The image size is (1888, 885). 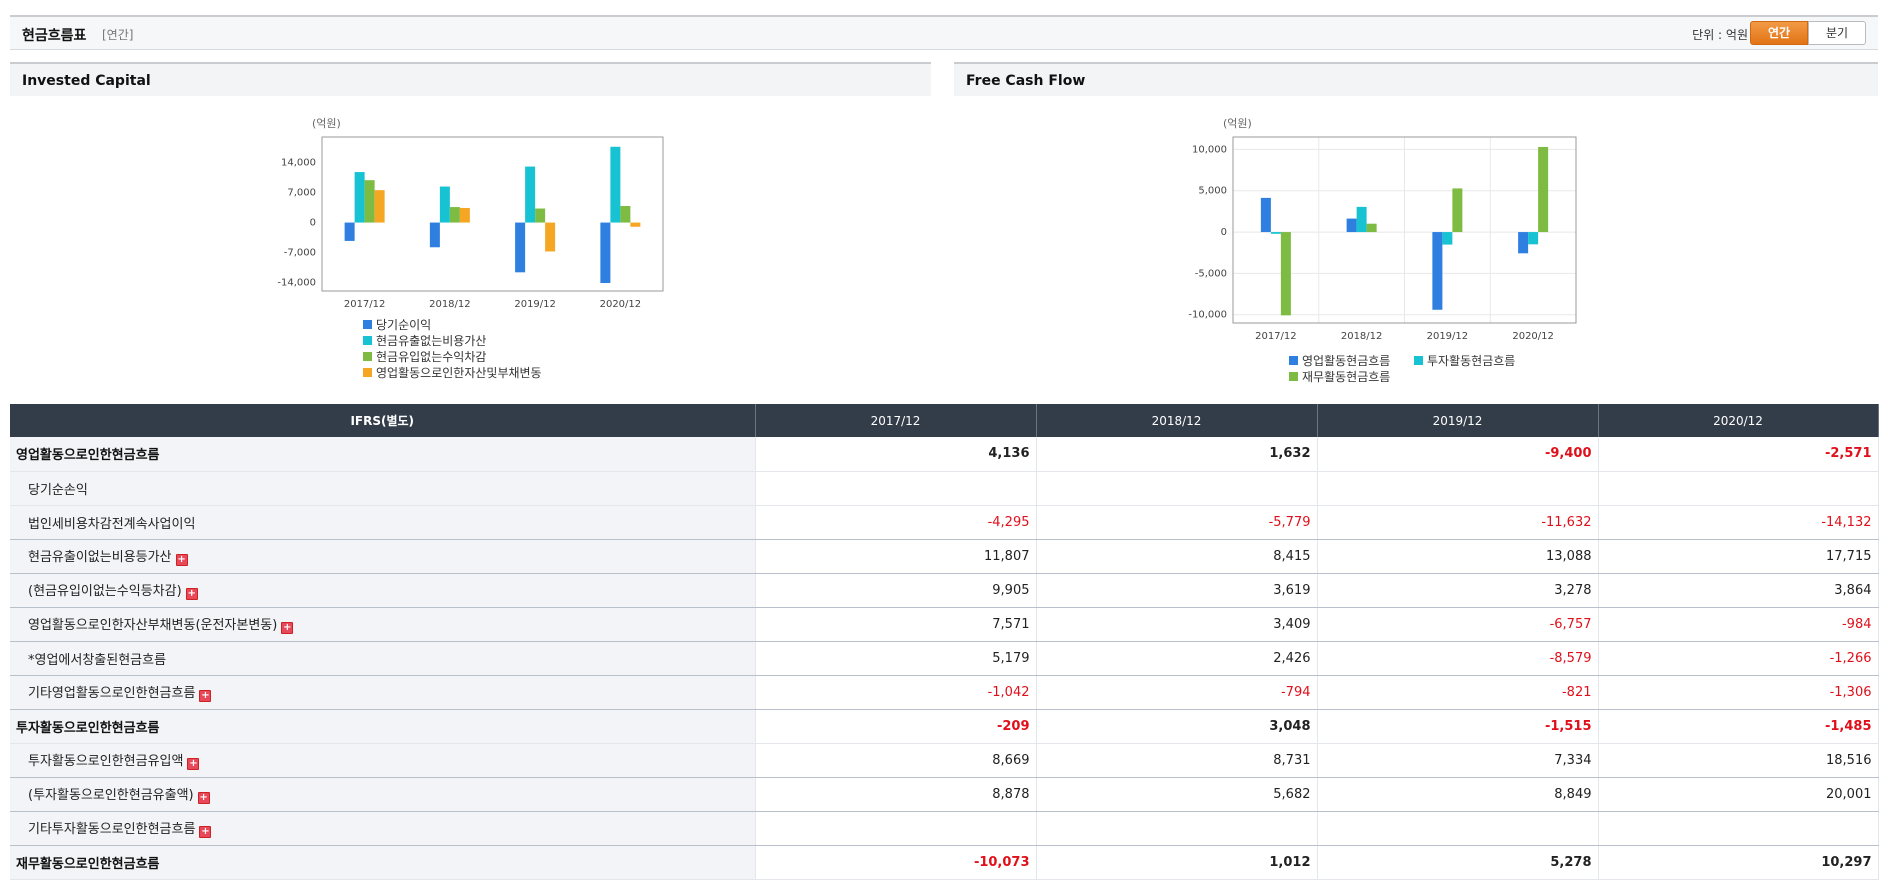 I want to click on row-label: 재무활동으로인한현금흐름, so click(x=88, y=864).